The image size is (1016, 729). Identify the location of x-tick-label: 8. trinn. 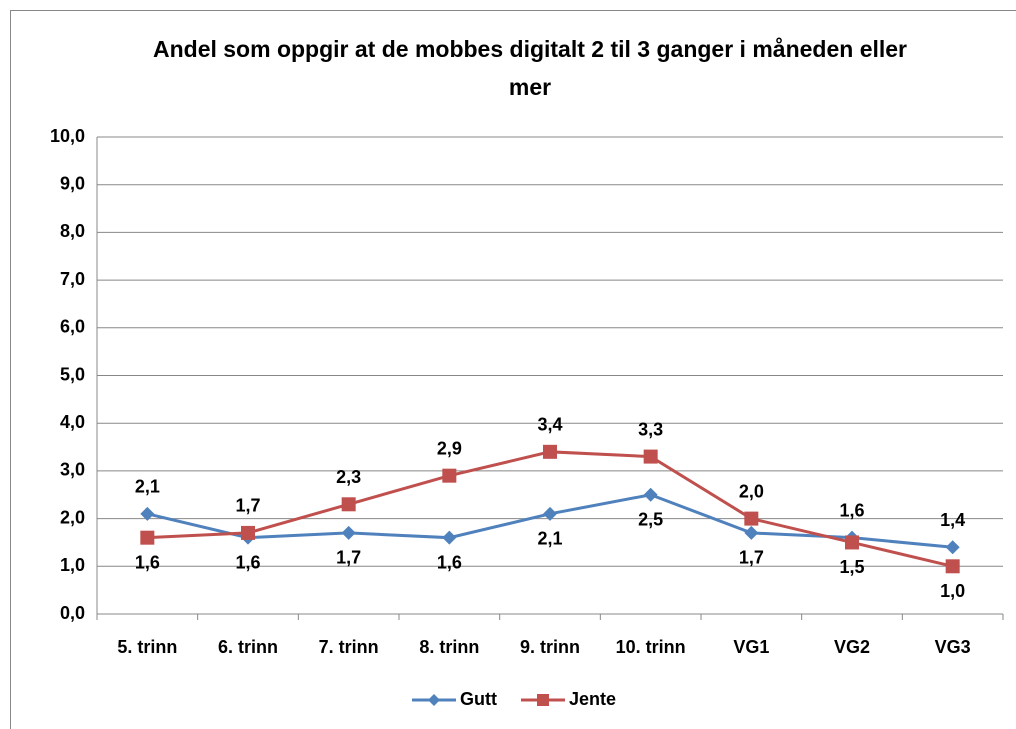
(449, 647).